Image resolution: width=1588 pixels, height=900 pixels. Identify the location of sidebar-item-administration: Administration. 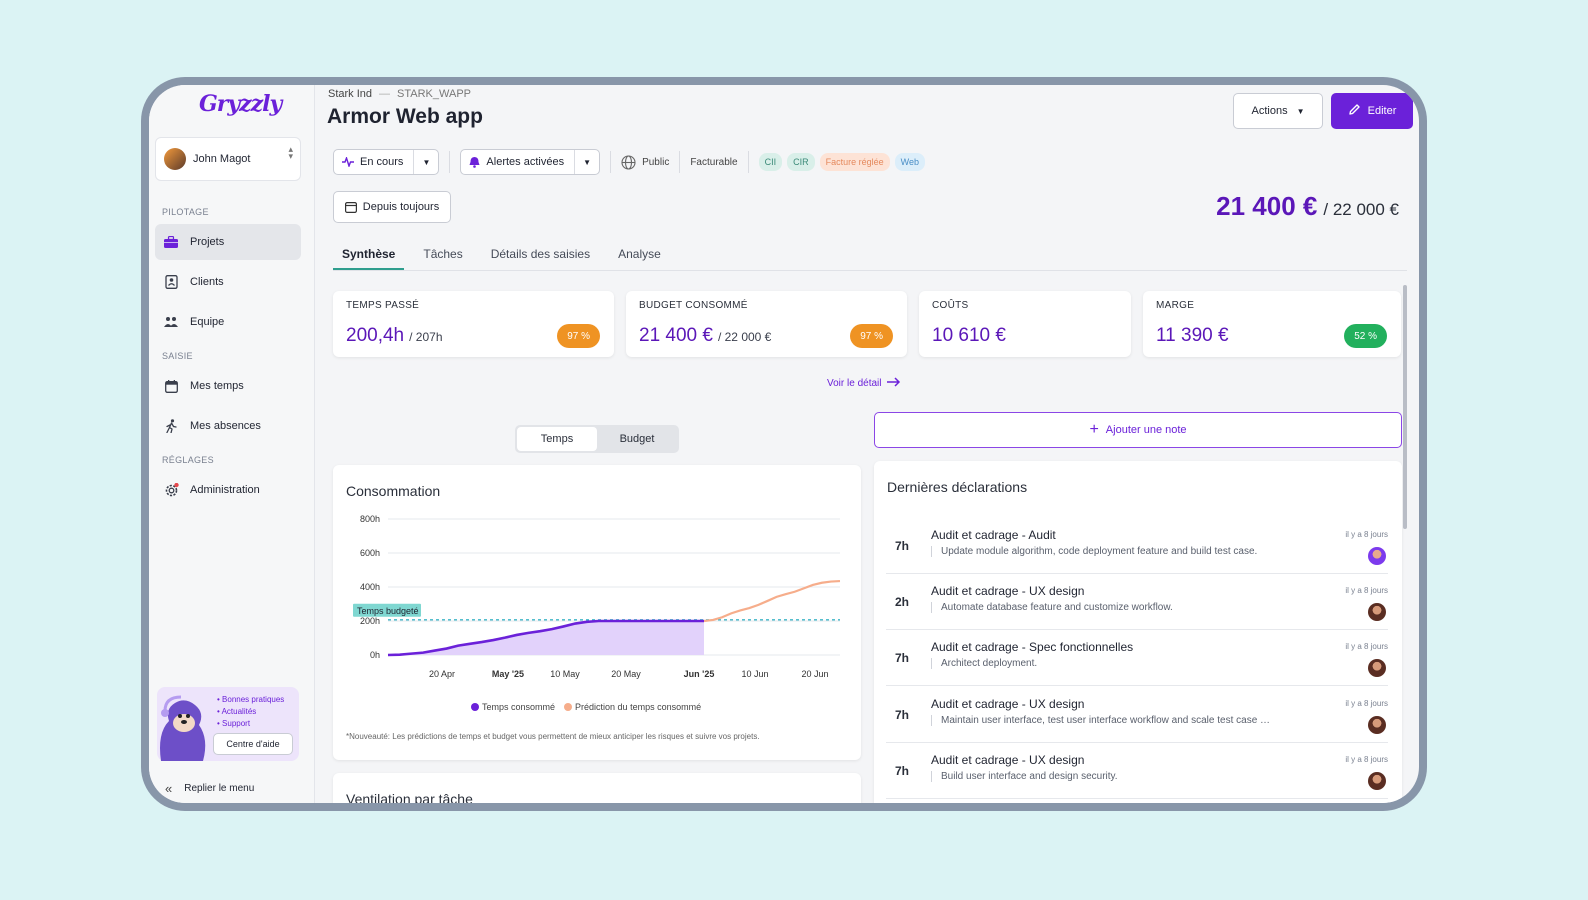
(228, 490).